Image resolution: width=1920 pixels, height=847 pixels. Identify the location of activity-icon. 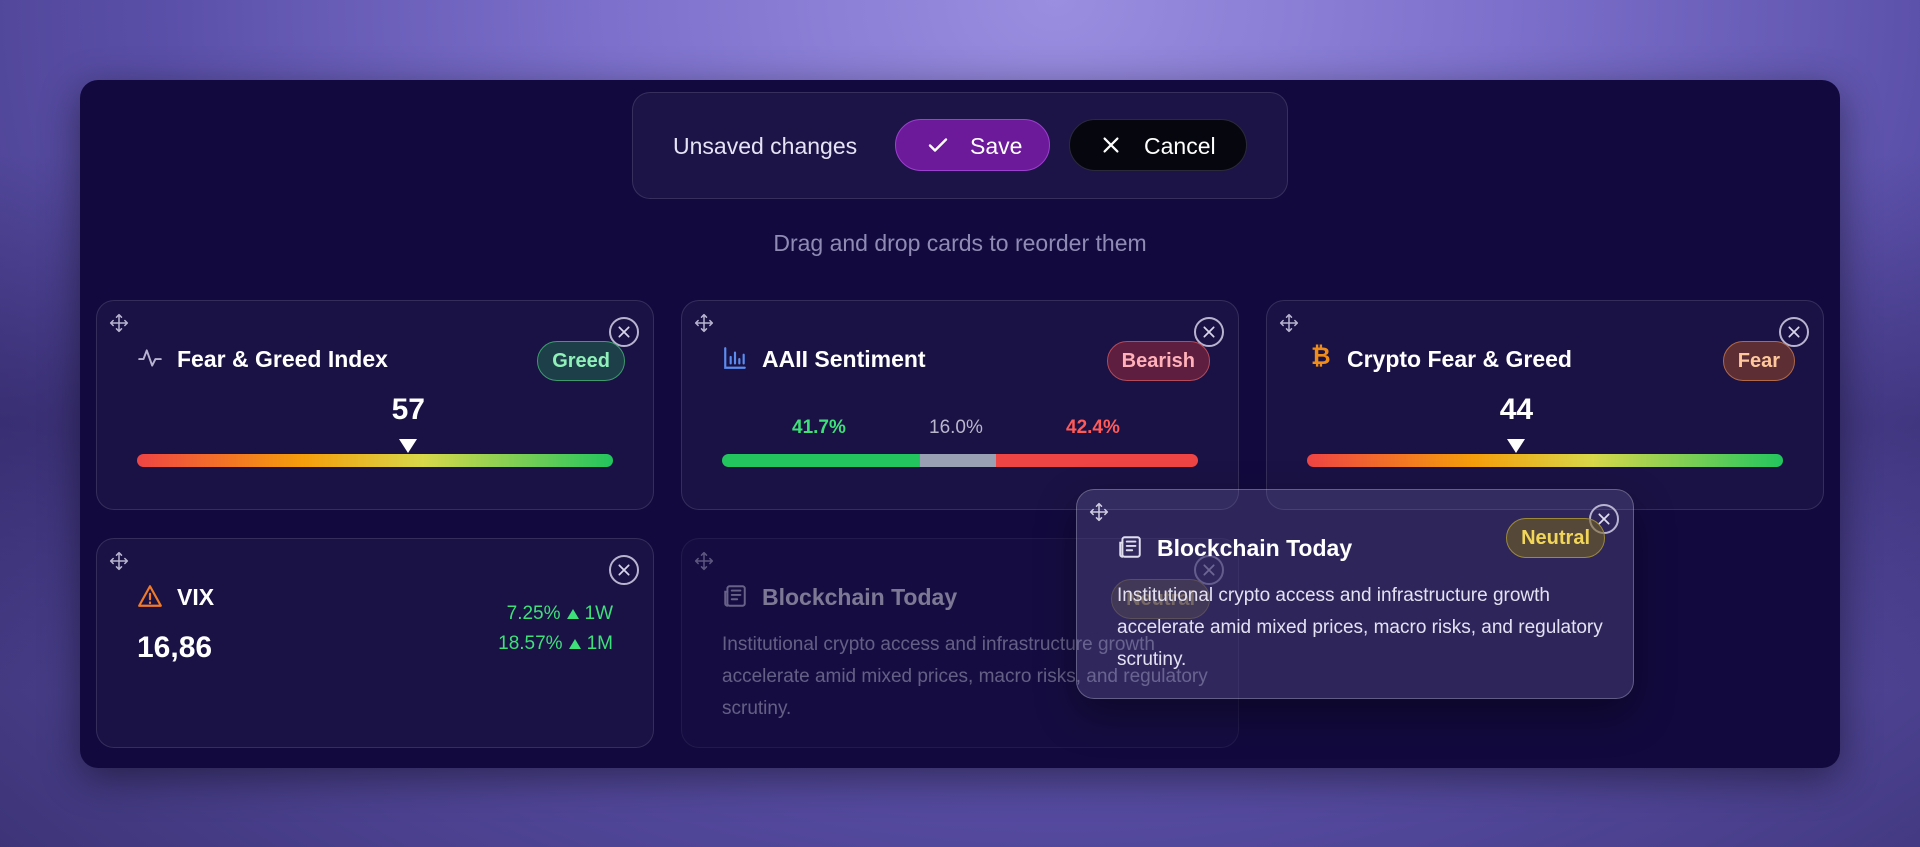
(150, 358).